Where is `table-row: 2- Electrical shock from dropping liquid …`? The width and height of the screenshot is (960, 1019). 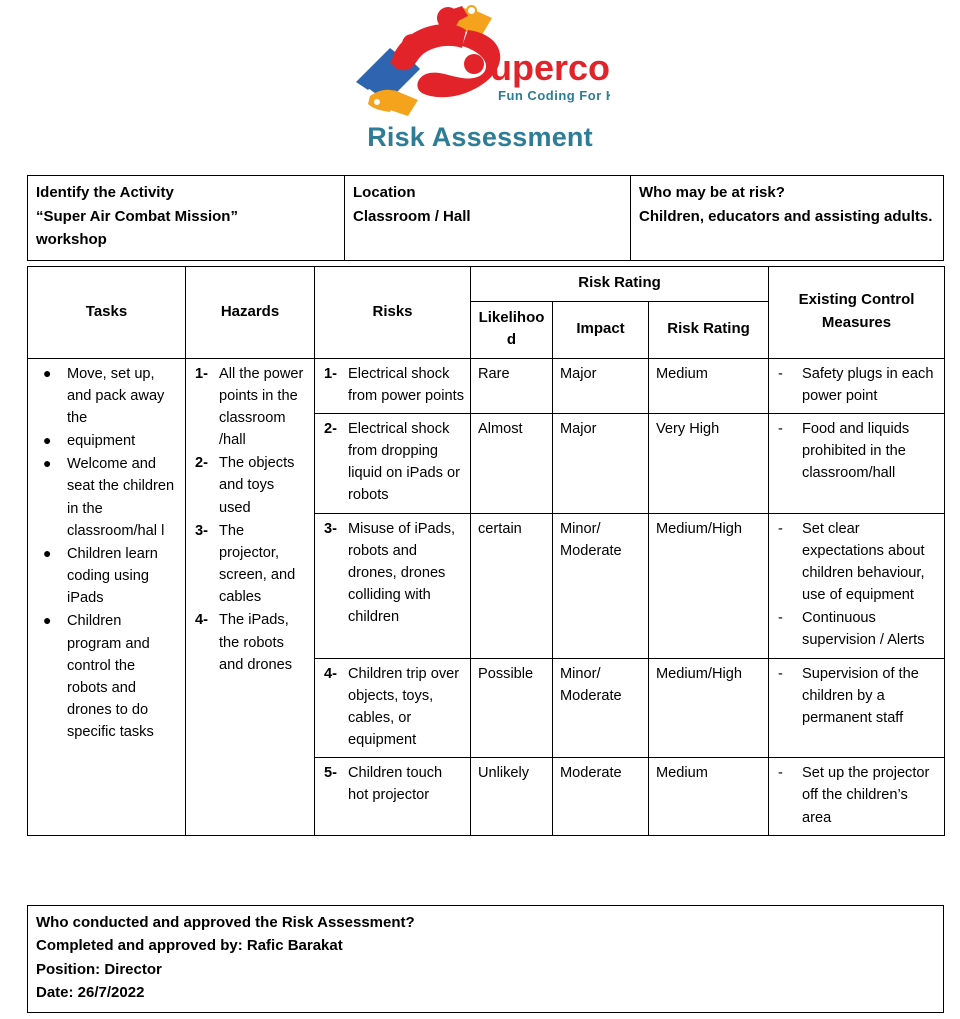 table-row: 2- Electrical shock from dropping liquid … is located at coordinates (487, 463).